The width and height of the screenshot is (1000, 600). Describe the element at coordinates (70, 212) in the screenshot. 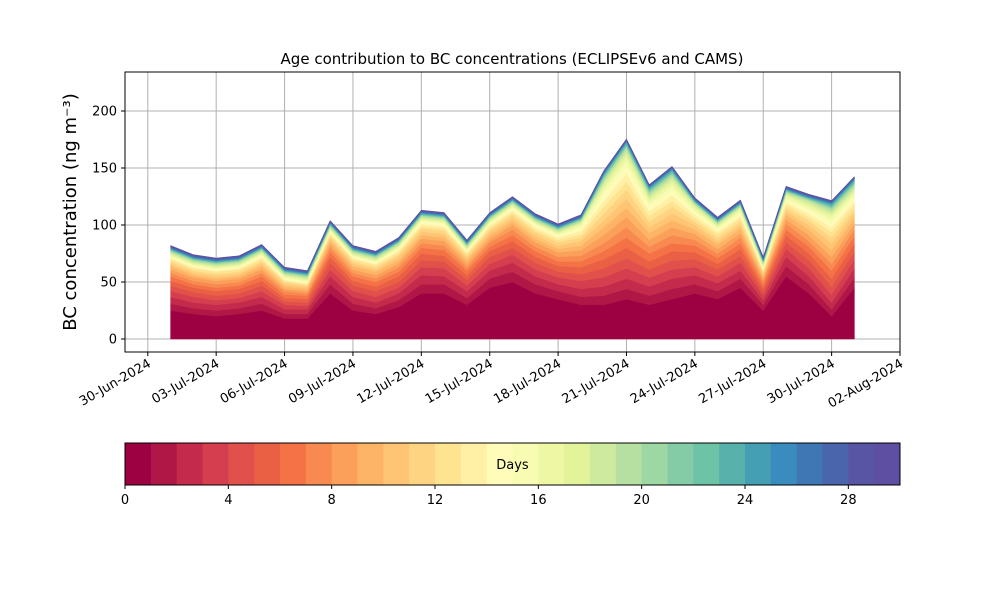

I see `y-axis-label: BC concentration (ng m⁻³)` at that location.